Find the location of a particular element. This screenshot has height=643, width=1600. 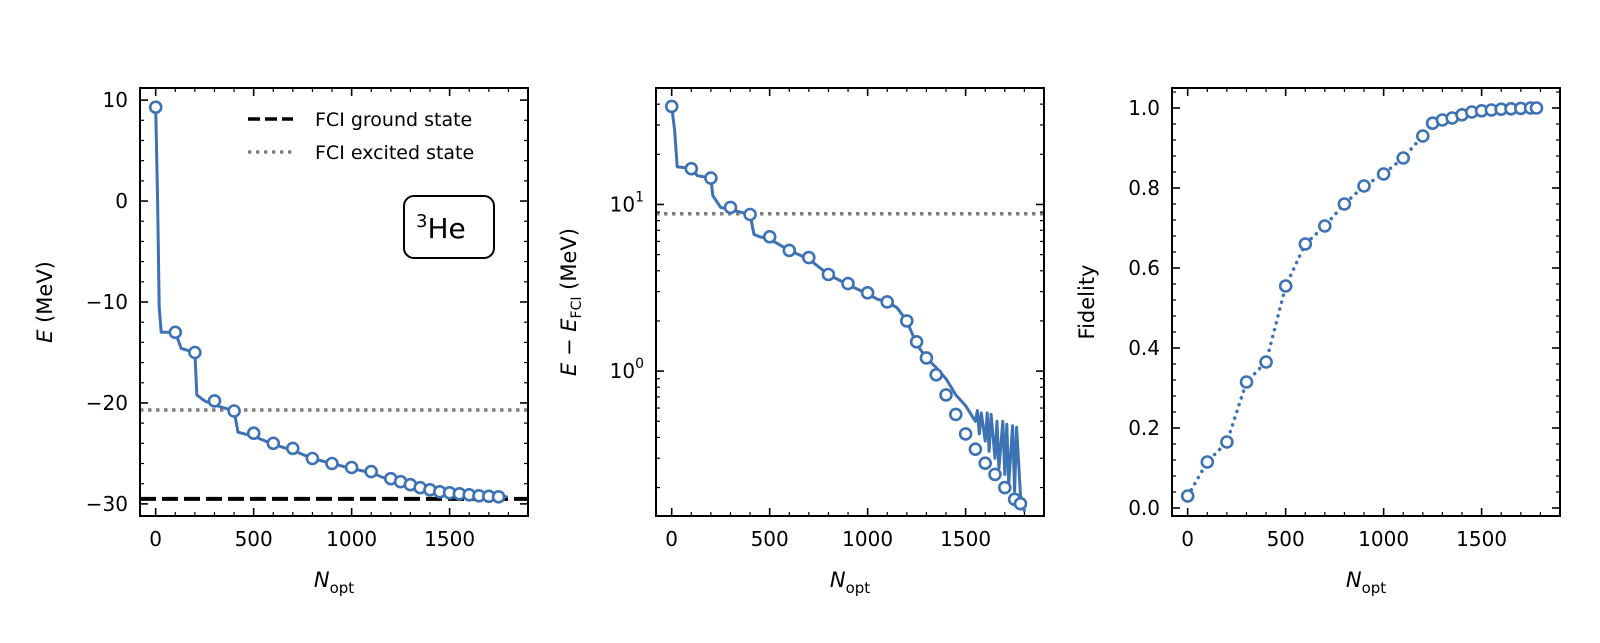

annotation-box is located at coordinates (449, 227).